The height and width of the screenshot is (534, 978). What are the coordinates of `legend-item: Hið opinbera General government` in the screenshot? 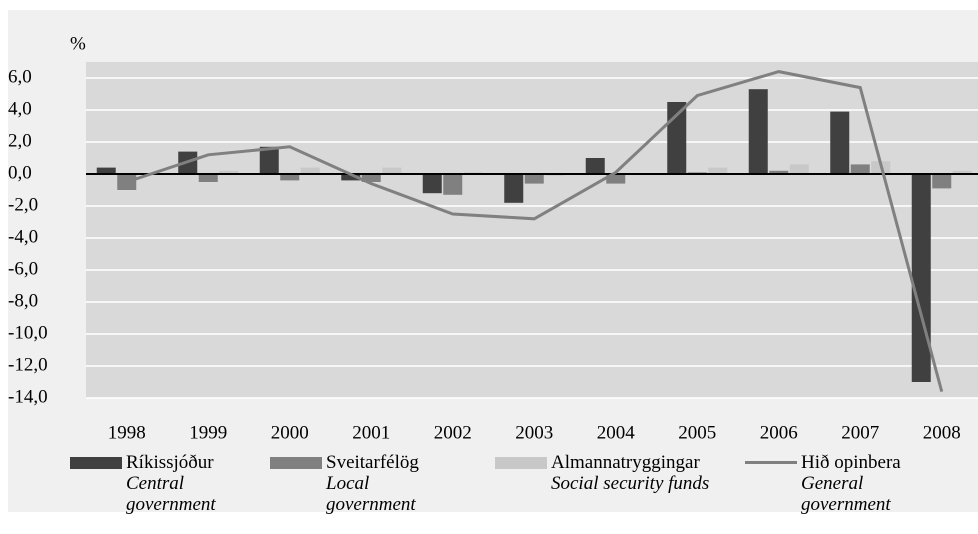 It's located at (828, 483).